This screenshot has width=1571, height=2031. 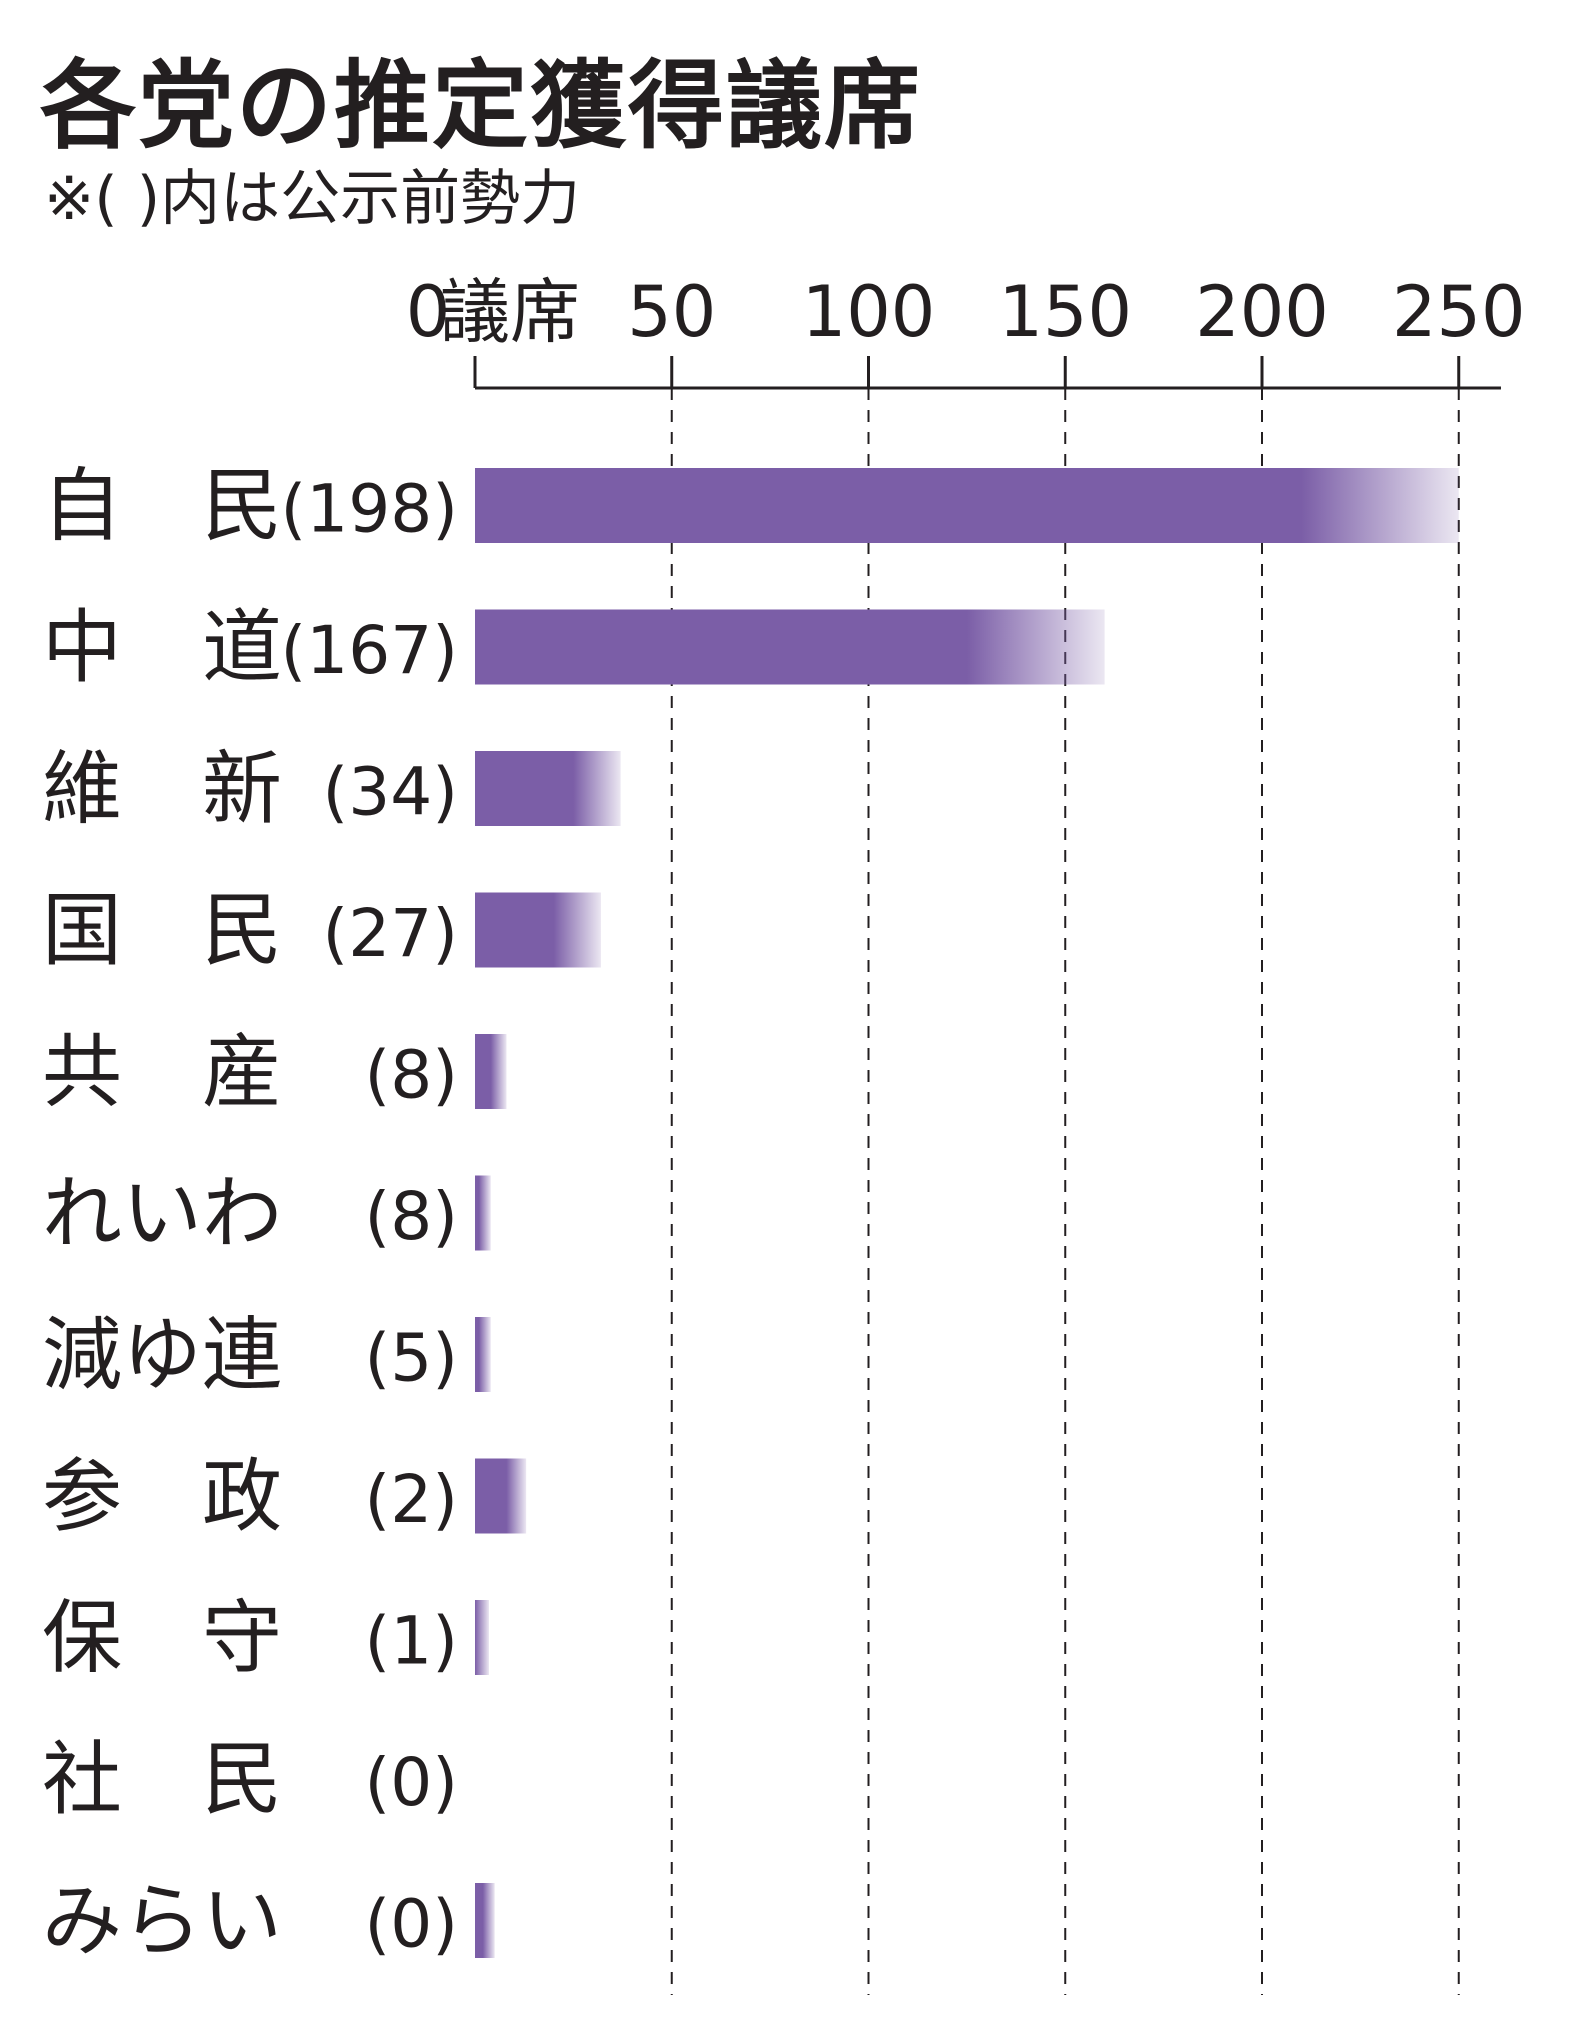 I want to click on party-name-label: みらい, so click(x=162, y=1921).